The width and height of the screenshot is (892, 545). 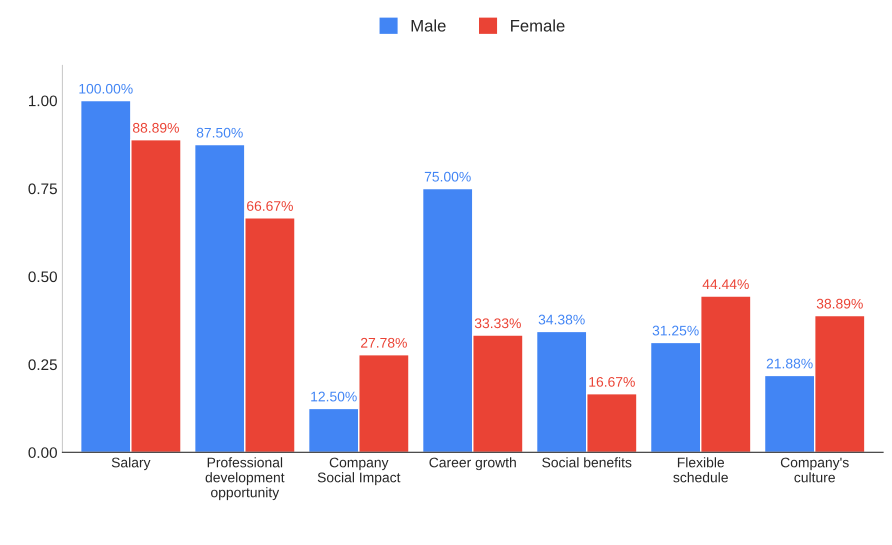 I want to click on data-label: 66.67%, so click(x=270, y=206).